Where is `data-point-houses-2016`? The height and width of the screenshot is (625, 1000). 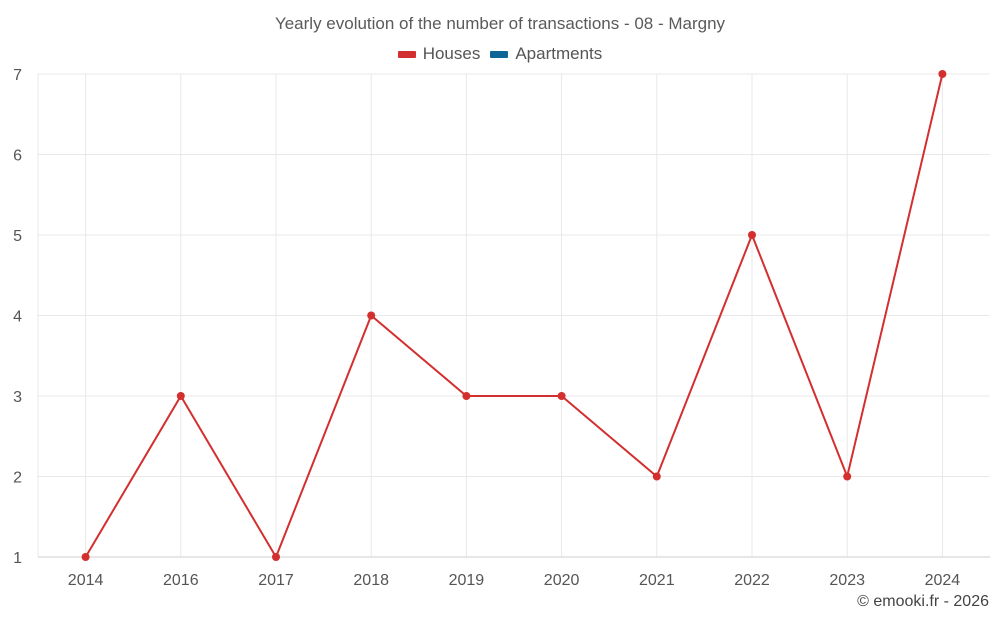 data-point-houses-2016 is located at coordinates (180, 396).